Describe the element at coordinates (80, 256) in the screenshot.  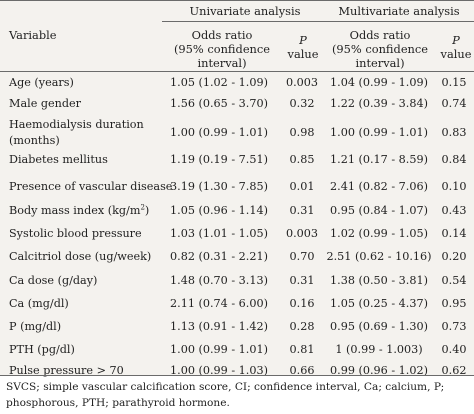
I see `variable-cell: Calcitriol dose (ug/week)` at that location.